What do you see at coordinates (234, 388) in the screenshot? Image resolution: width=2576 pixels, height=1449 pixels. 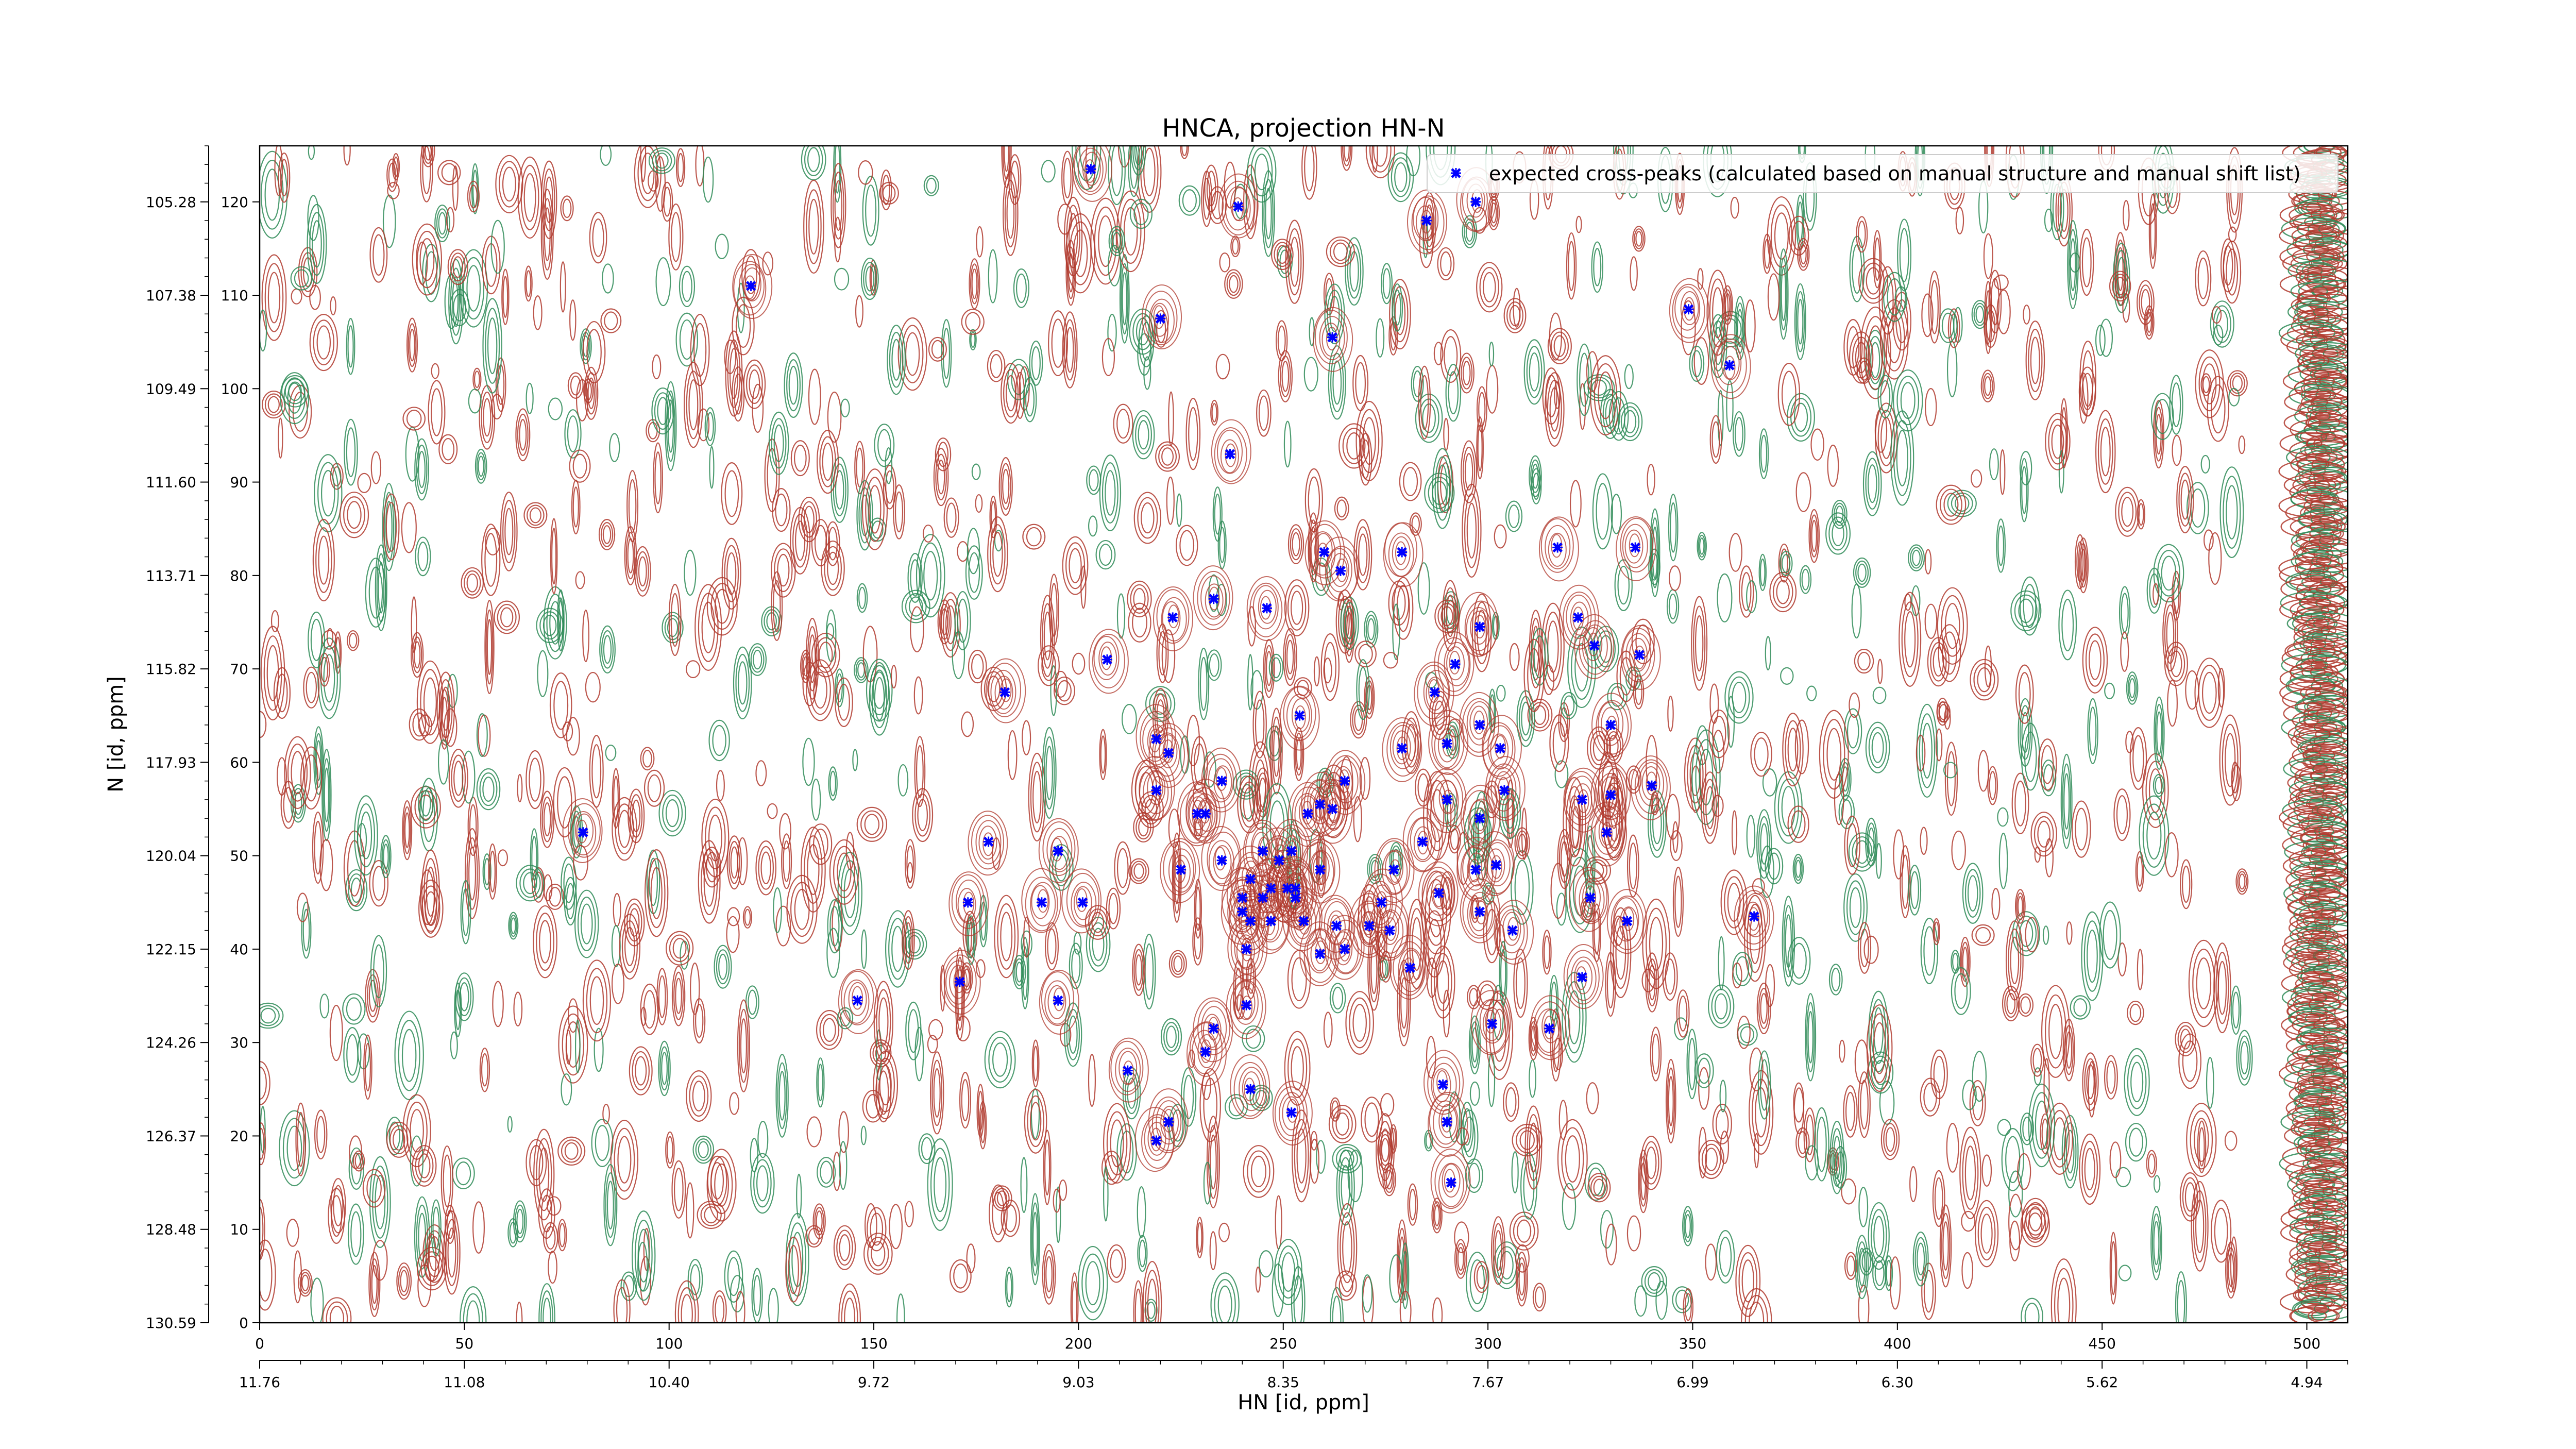 I see `y-index-tick-label: 100` at bounding box center [234, 388].